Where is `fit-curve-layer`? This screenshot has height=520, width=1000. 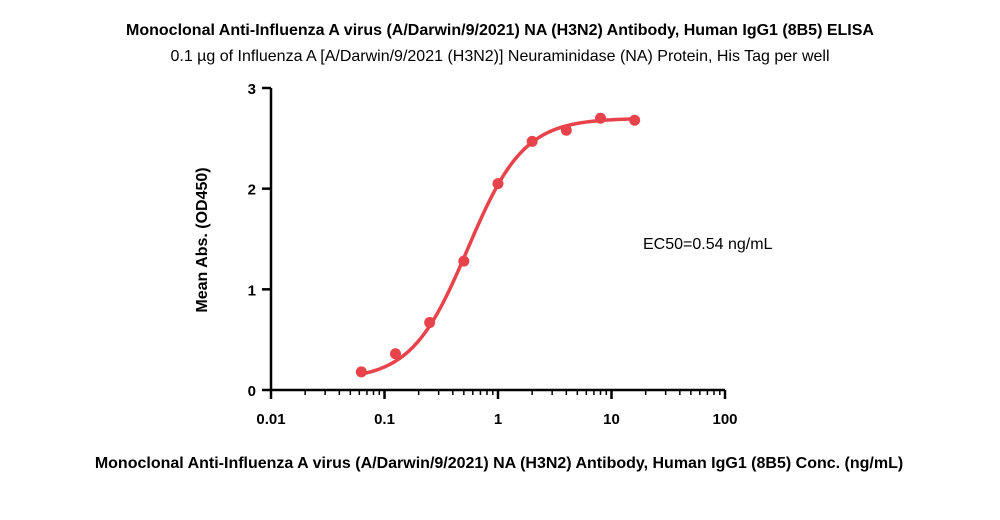 fit-curve-layer is located at coordinates (498, 246).